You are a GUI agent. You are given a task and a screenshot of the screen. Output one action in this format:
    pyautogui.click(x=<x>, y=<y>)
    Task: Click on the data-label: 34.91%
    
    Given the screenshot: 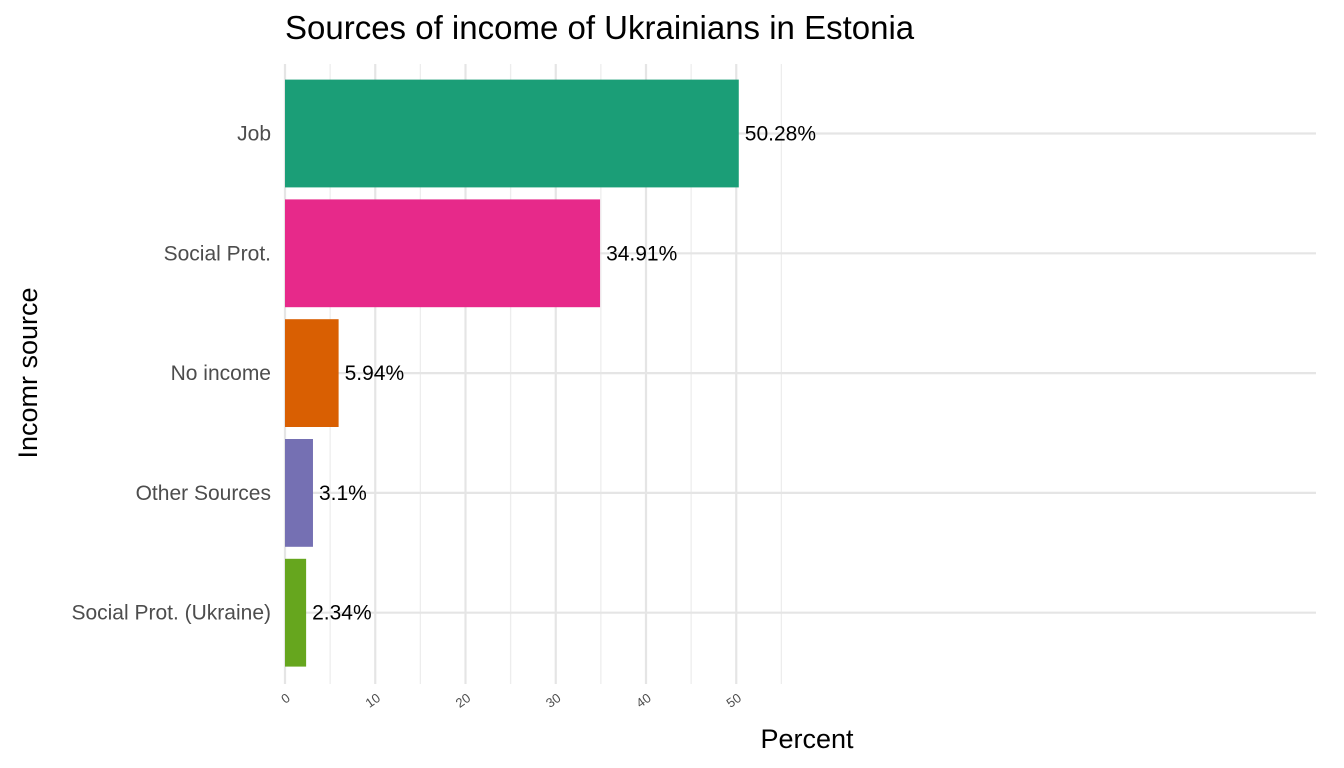 What is the action you would take?
    pyautogui.click(x=641, y=253)
    